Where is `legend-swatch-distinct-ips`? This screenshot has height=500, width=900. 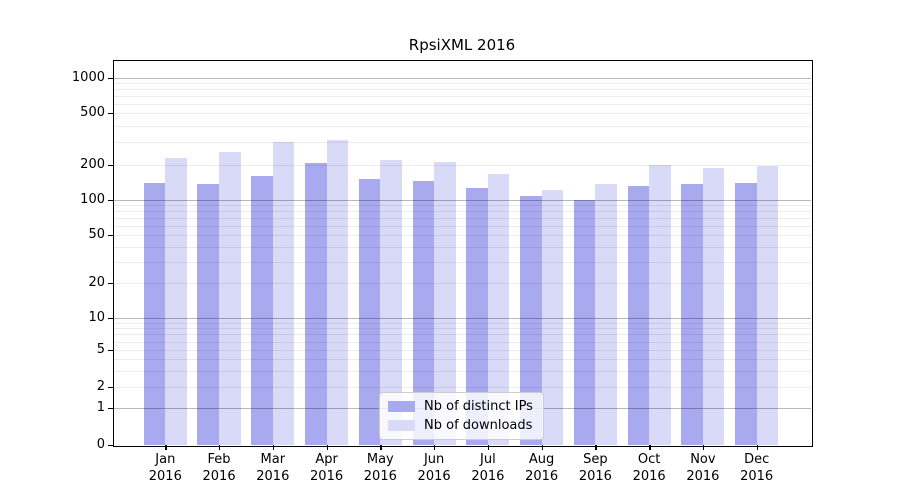
legend-swatch-distinct-ips is located at coordinates (401, 406).